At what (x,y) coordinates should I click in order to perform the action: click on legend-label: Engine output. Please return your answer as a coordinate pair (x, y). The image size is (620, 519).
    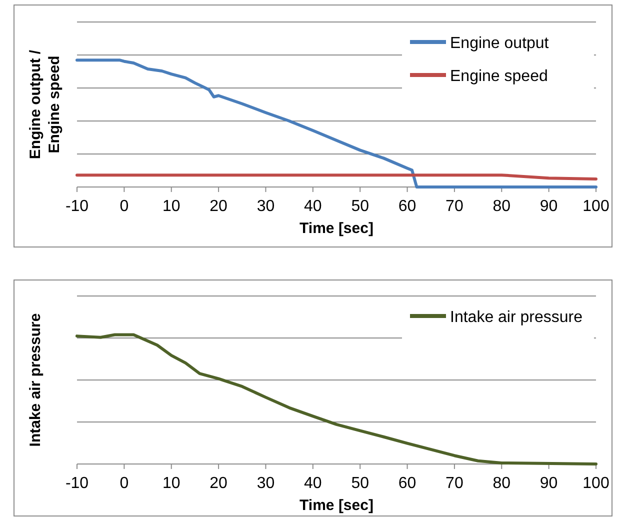
    Looking at the image, I should click on (500, 43).